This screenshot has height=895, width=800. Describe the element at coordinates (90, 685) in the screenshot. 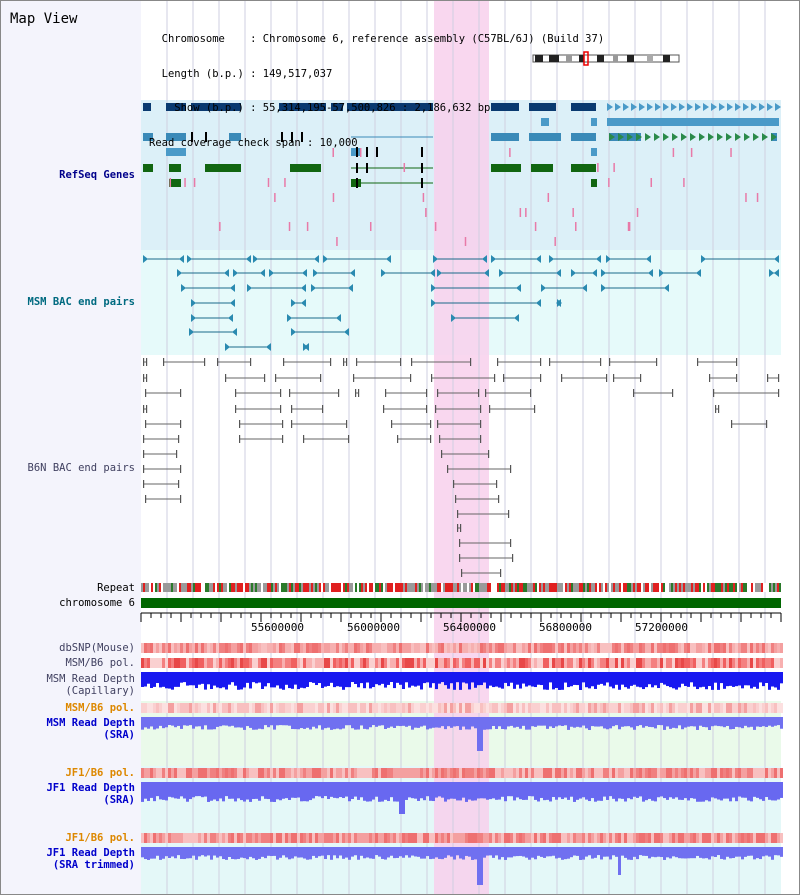

I see `track-label-msm-depth-capillary: MSM Read Depth (Capillary)` at that location.